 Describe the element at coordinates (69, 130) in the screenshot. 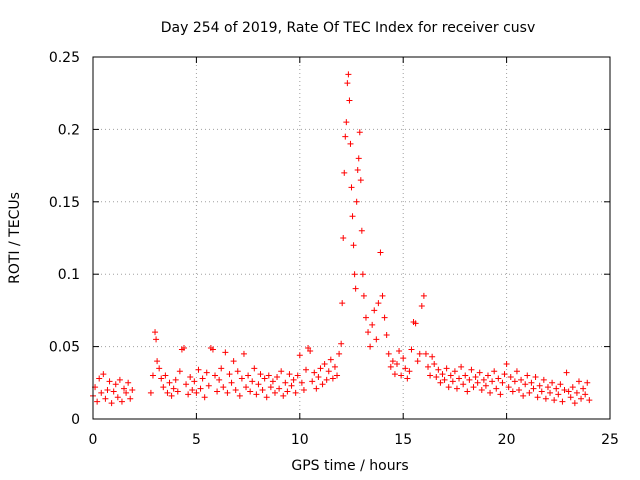

I see `y-tick-label: 0.2` at that location.